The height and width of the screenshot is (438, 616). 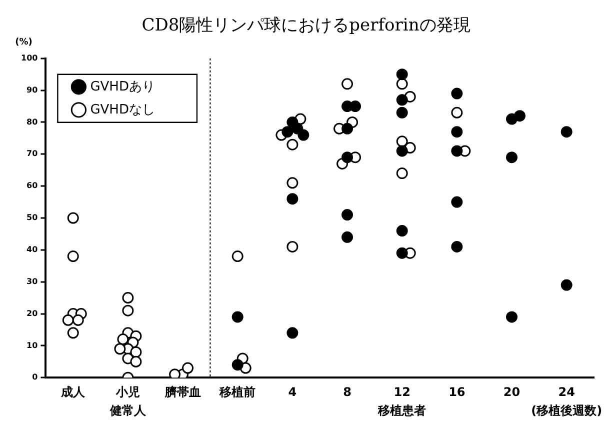 What do you see at coordinates (32, 313) in the screenshot?
I see `y-tick-label: 20` at bounding box center [32, 313].